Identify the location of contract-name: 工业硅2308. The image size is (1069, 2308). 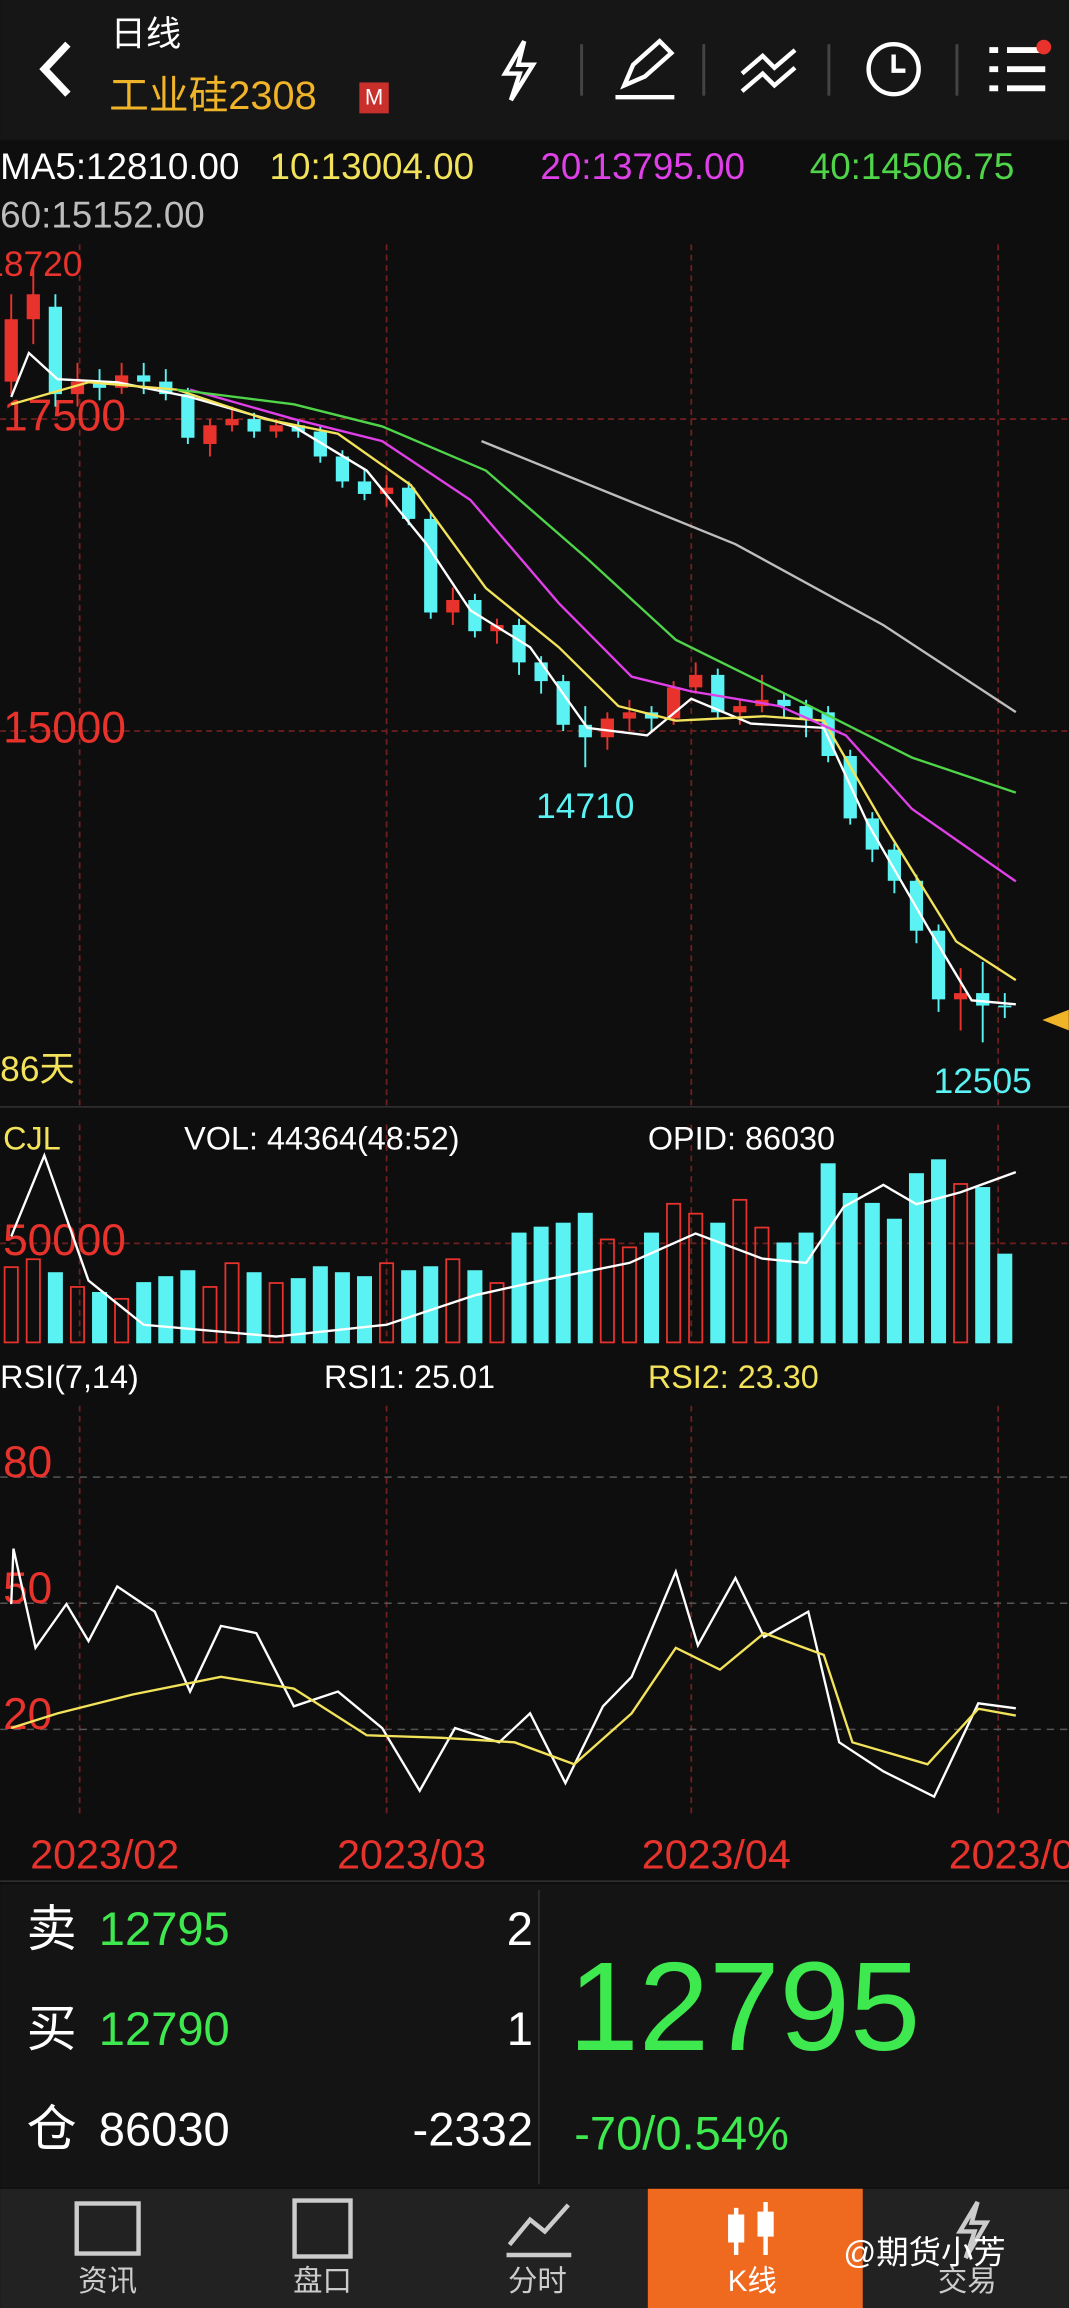
(213, 96).